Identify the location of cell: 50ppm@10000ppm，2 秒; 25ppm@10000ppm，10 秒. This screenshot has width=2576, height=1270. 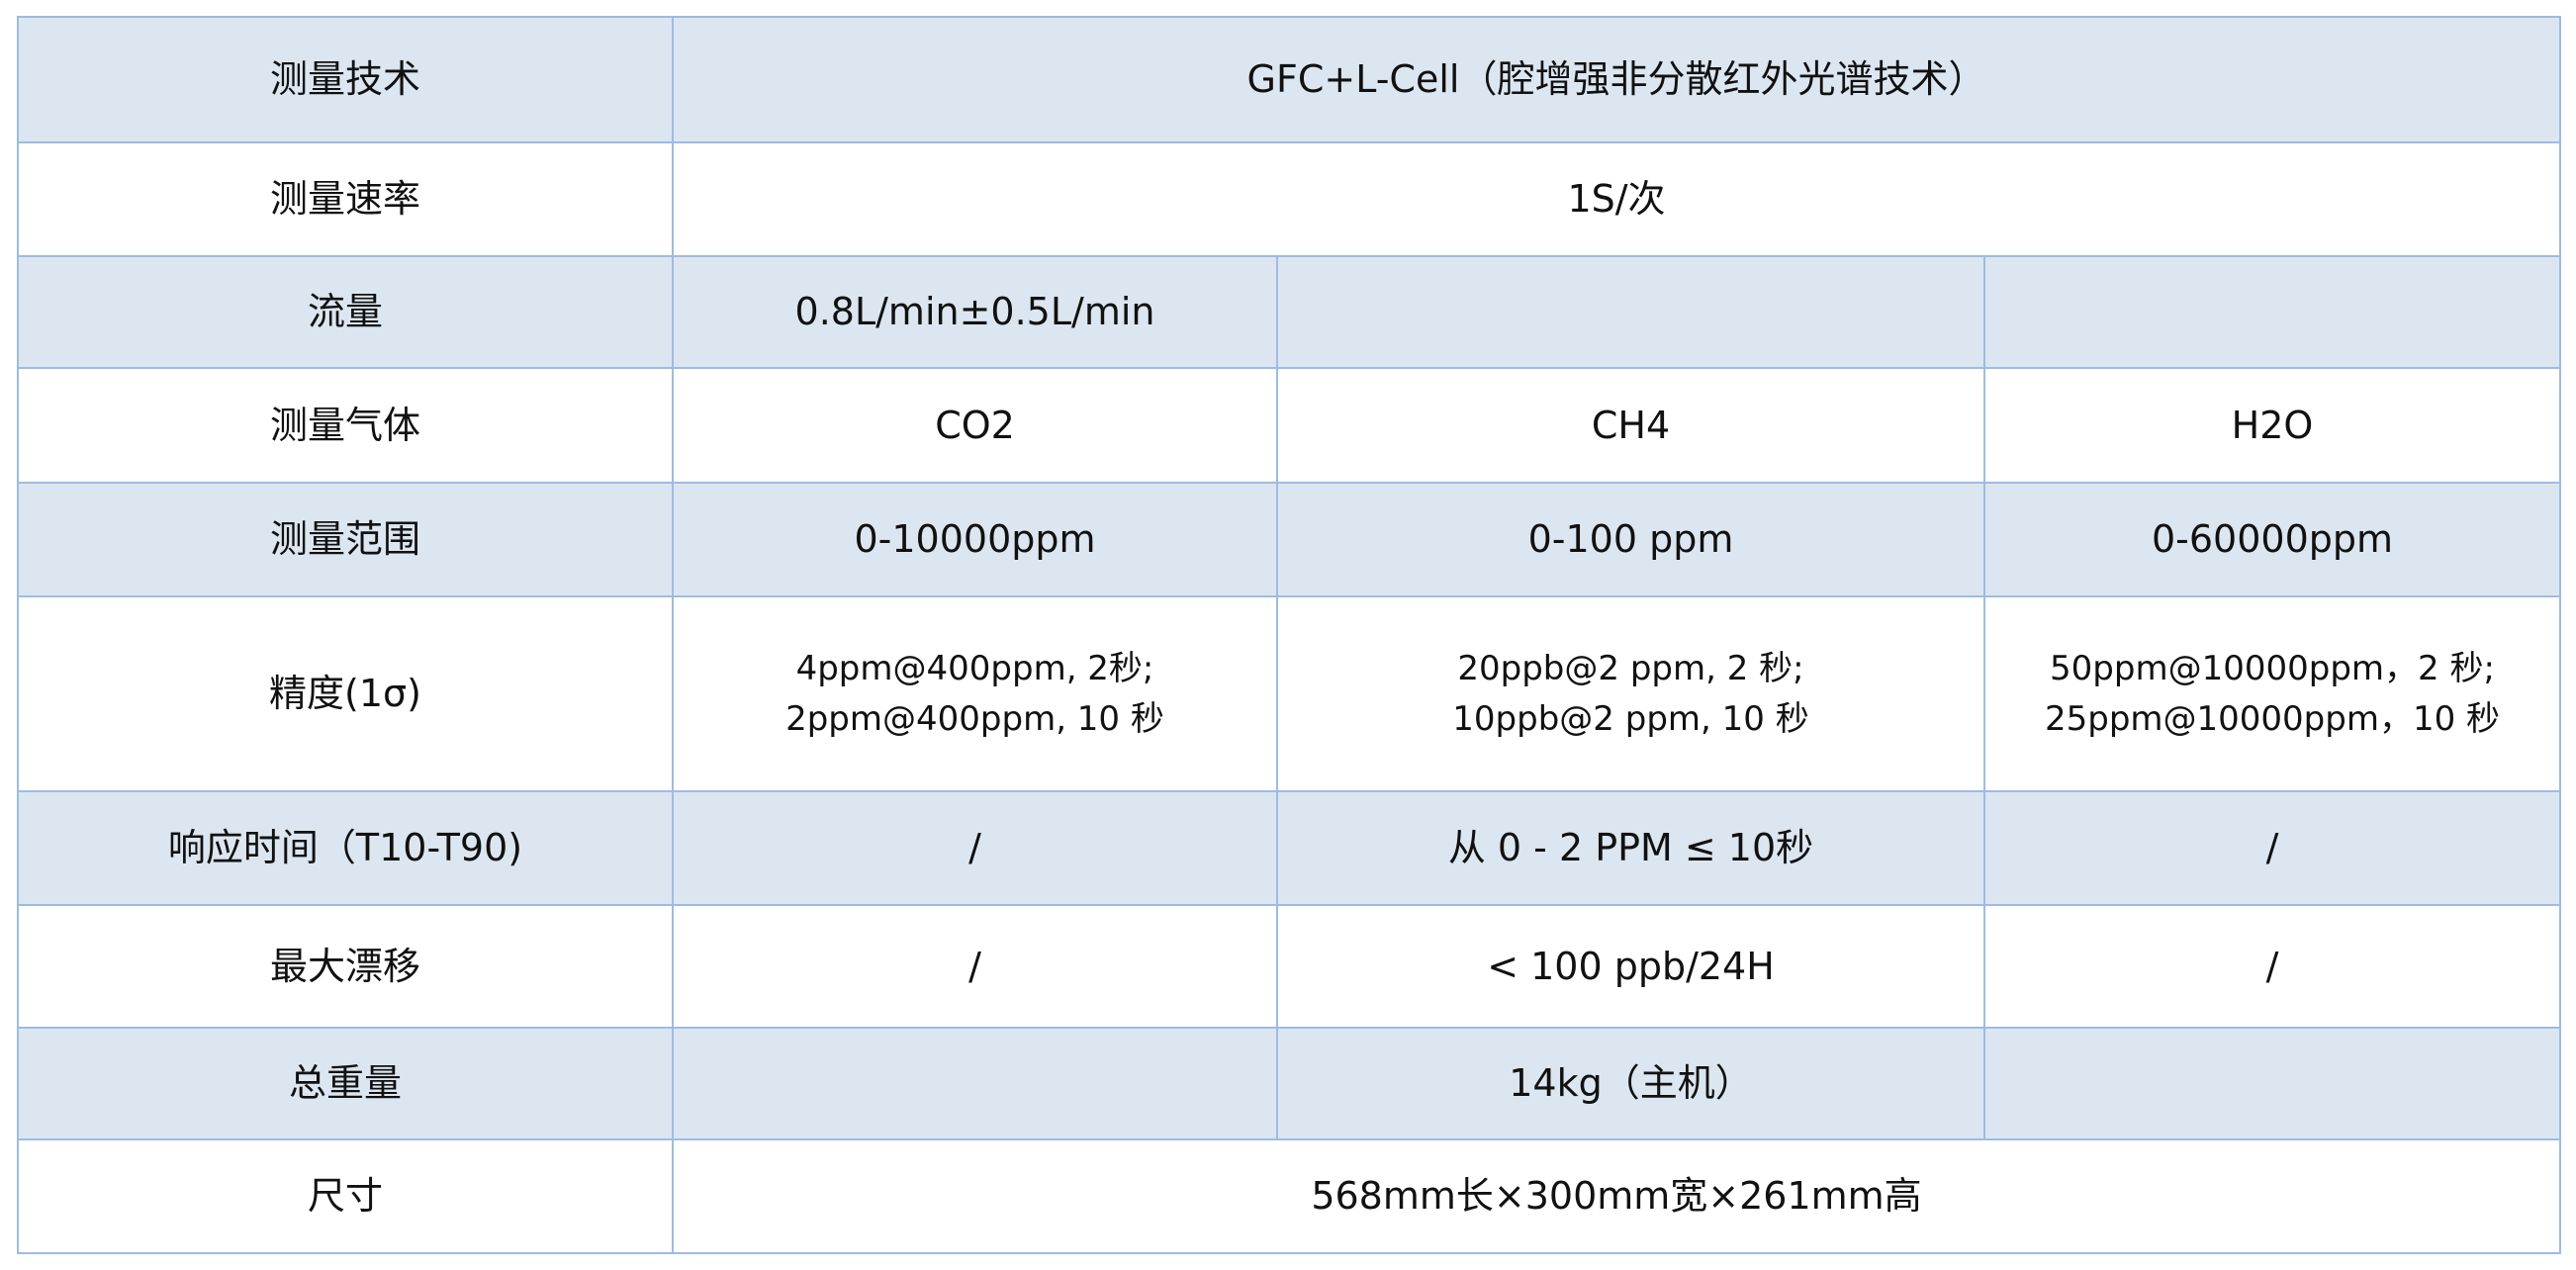
(2272, 694).